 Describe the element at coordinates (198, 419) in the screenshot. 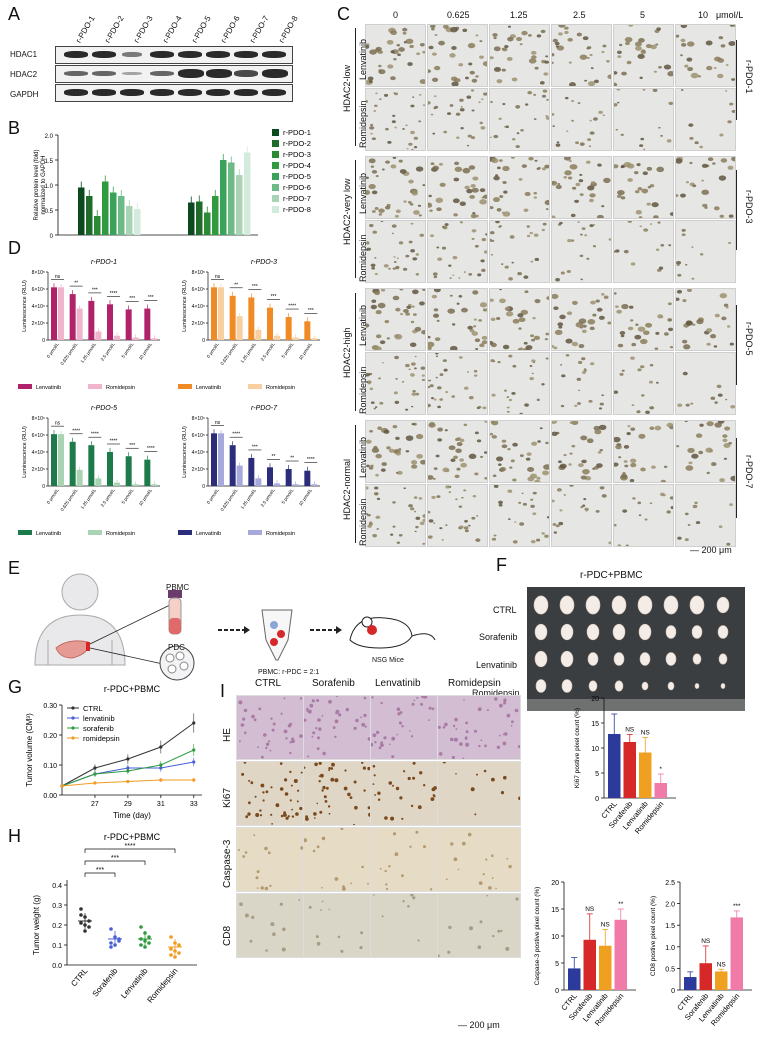

I see `y-tick-label: 8×10⁵` at that location.